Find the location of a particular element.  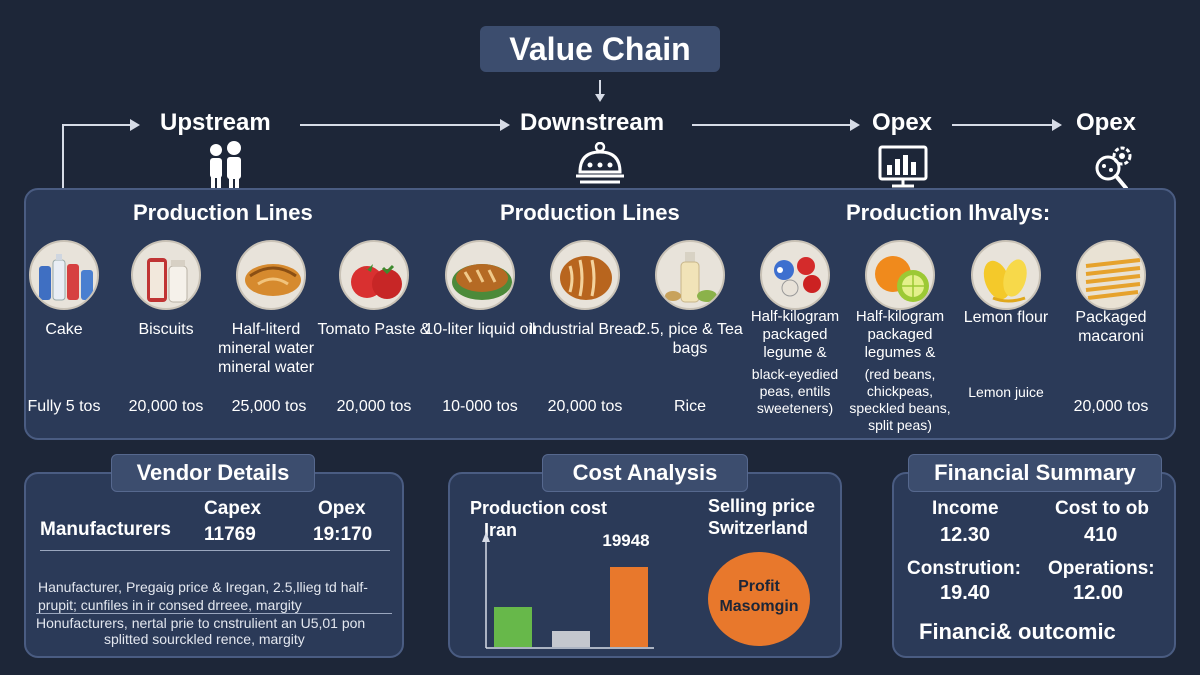

vendor-row-label: Manufacturers is located at coordinates (105, 529).